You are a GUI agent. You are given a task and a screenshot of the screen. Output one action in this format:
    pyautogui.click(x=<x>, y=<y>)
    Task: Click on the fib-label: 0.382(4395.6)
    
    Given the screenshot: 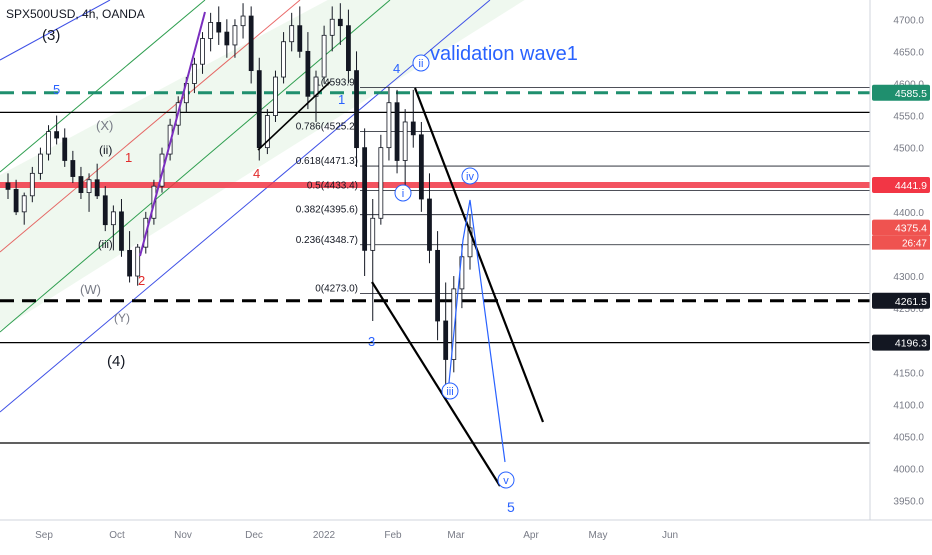 What is the action you would take?
    pyautogui.click(x=327, y=210)
    